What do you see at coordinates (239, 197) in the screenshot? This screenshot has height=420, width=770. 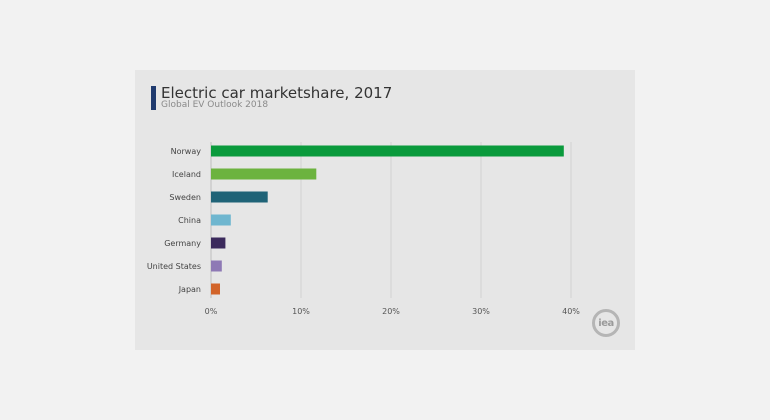 I see `bar-sweden` at bounding box center [239, 197].